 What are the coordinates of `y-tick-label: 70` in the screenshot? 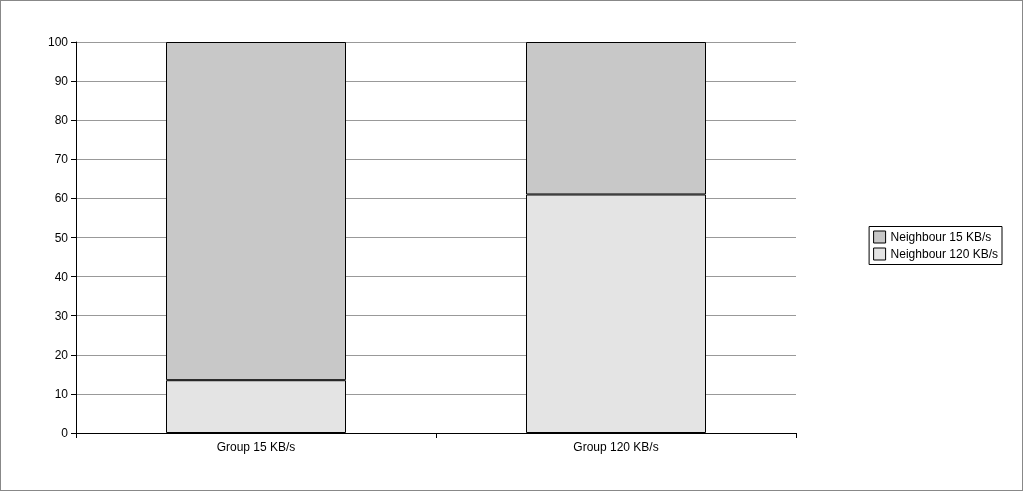 It's located at (61, 159).